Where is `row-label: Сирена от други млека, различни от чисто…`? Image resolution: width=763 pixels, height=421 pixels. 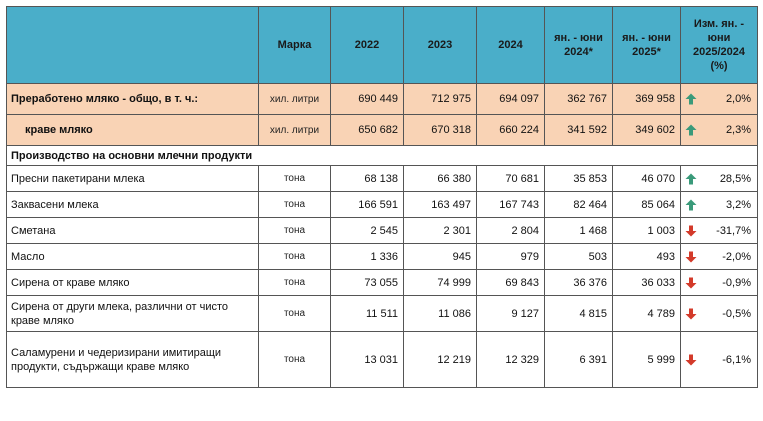 row-label: Сирена от други млека, различни от чисто… is located at coordinates (132, 313).